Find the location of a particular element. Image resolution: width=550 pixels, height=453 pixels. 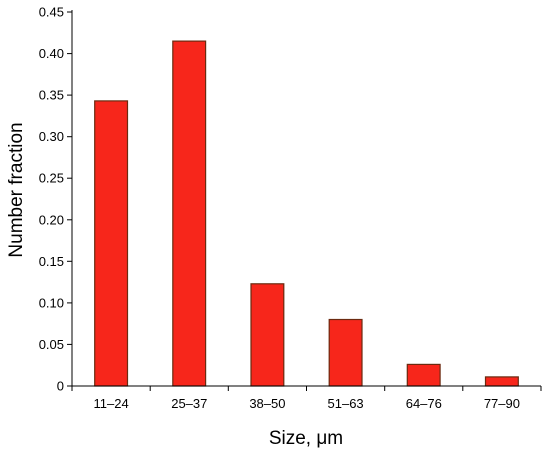

bar-11–24 is located at coordinates (111, 243).